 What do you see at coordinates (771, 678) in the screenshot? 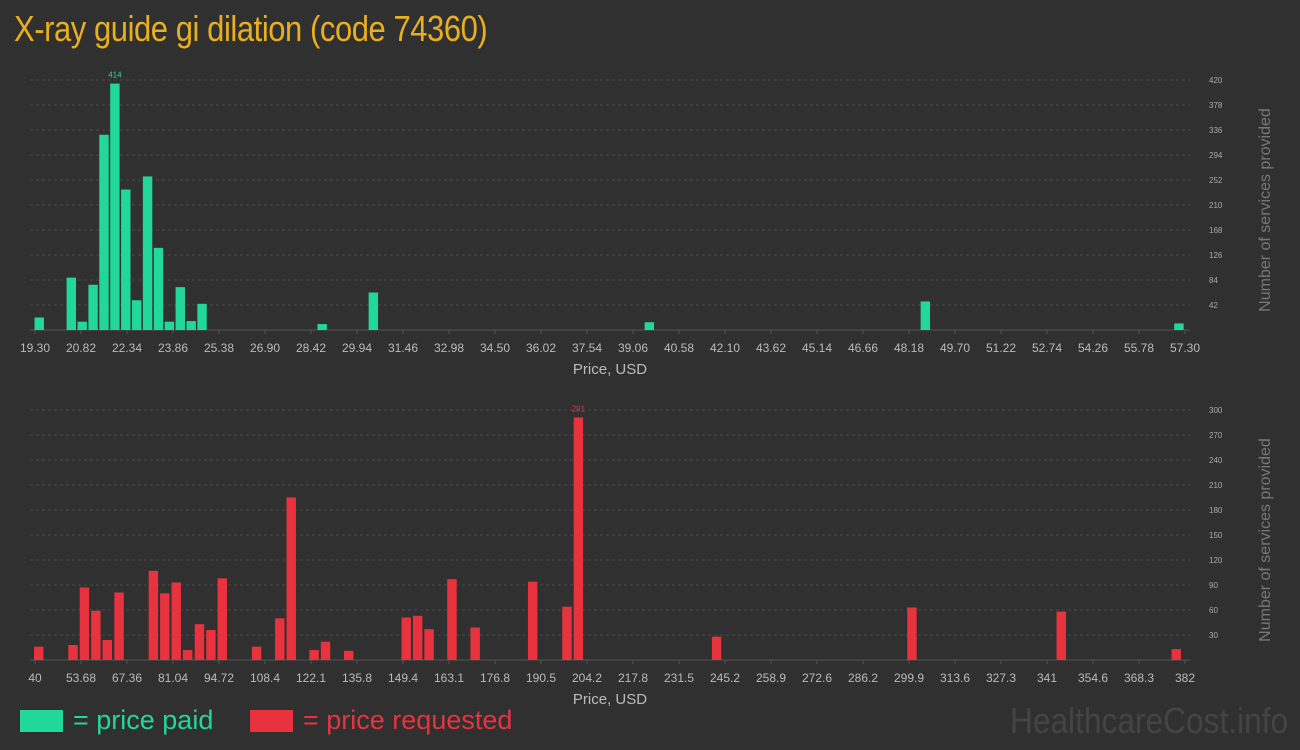
I see `x-tick-label: 258.9` at bounding box center [771, 678].